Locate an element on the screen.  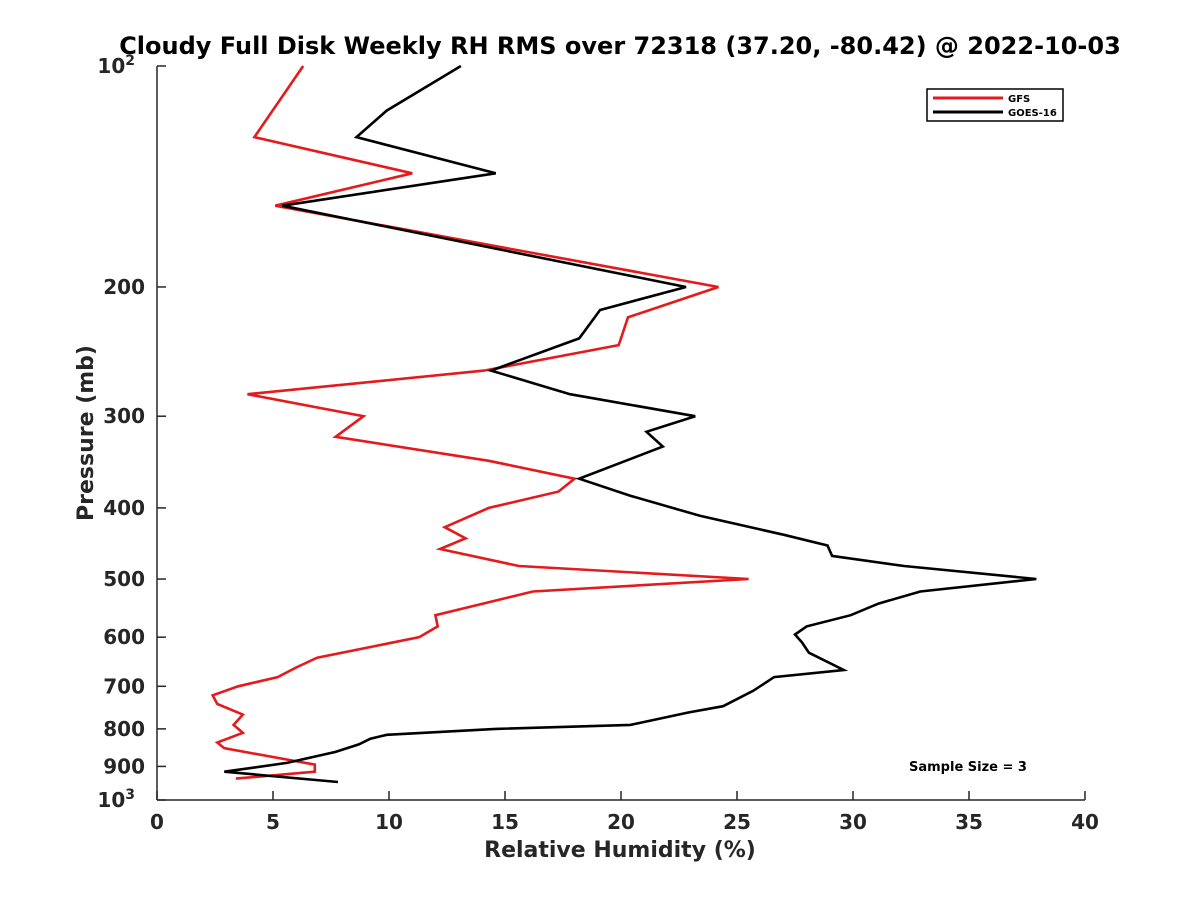
y-axis-label: Pressure (mb) is located at coordinates (86, 433).